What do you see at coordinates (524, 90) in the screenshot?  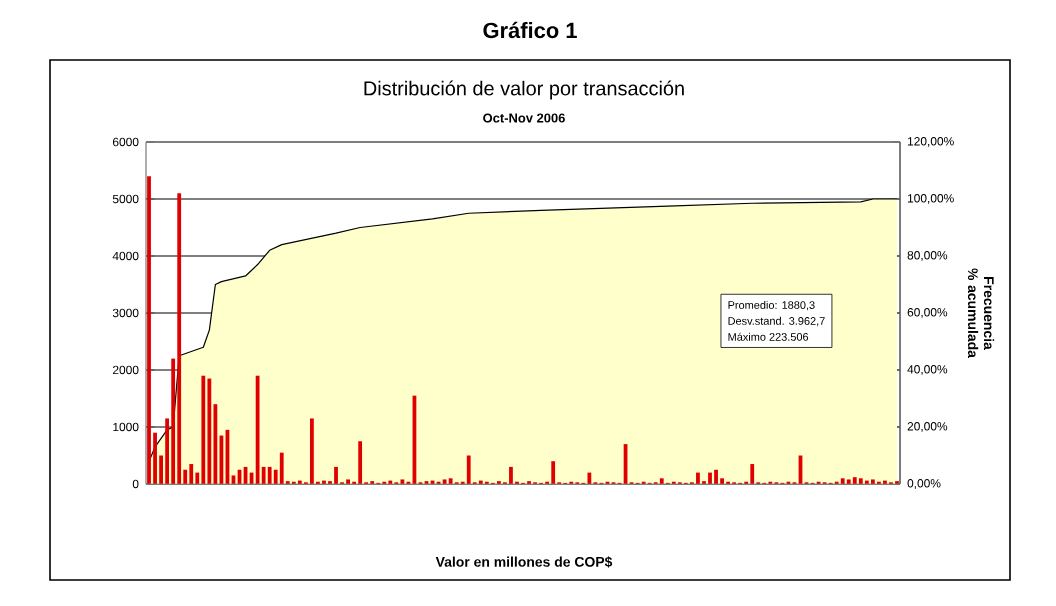 I see `chart-title: Distribución de valor por transacción` at bounding box center [524, 90].